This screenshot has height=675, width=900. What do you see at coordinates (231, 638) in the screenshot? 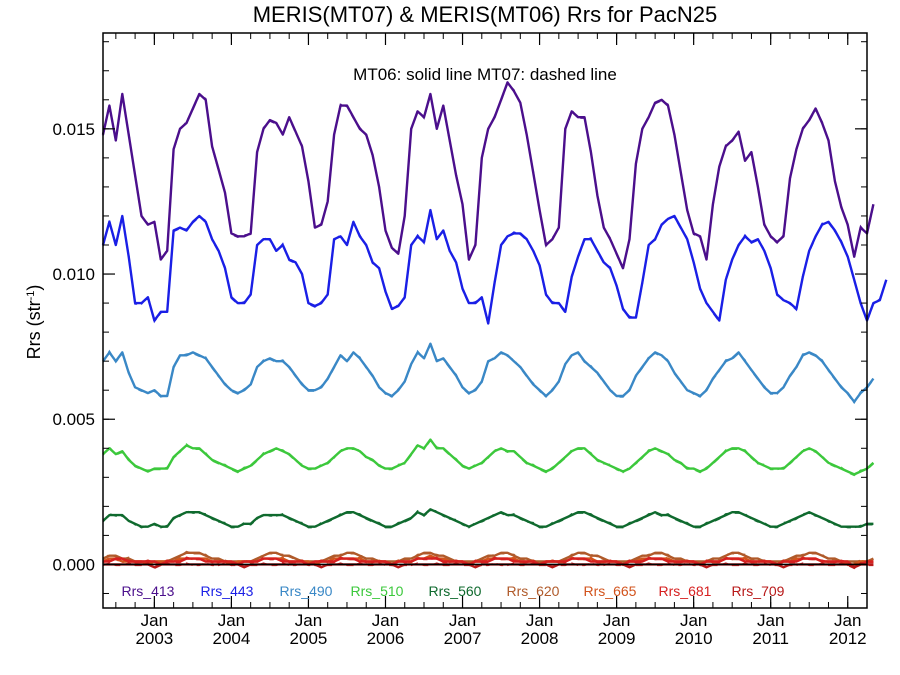
I see `x-tick-label-year-1: 2004` at bounding box center [231, 638].